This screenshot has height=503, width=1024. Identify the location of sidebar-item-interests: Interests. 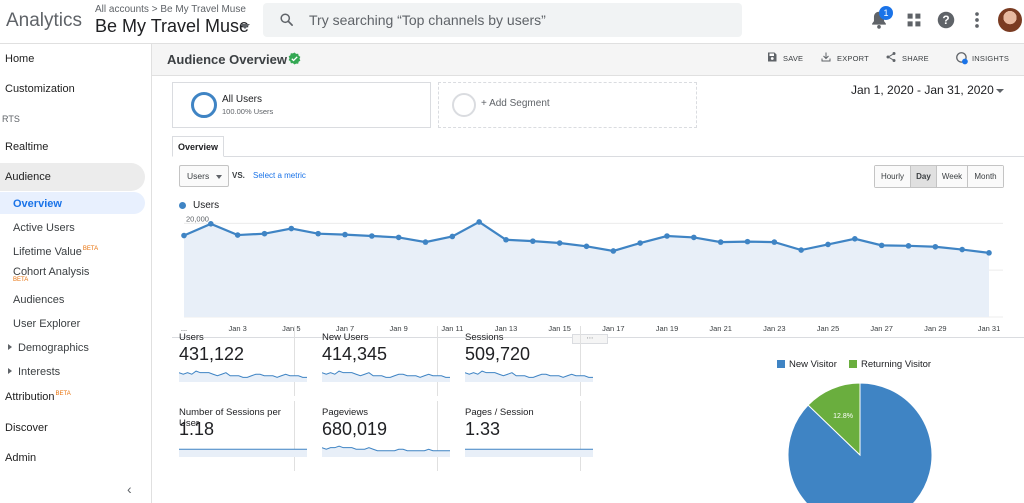
(34, 372).